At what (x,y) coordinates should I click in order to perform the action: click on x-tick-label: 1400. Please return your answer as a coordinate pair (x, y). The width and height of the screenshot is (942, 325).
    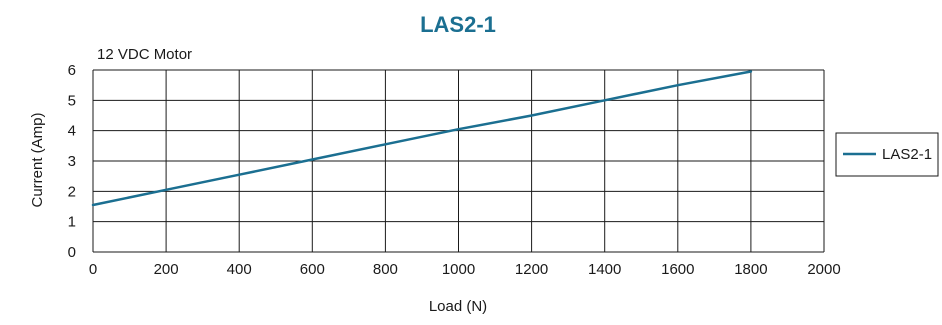
    Looking at the image, I should click on (604, 269).